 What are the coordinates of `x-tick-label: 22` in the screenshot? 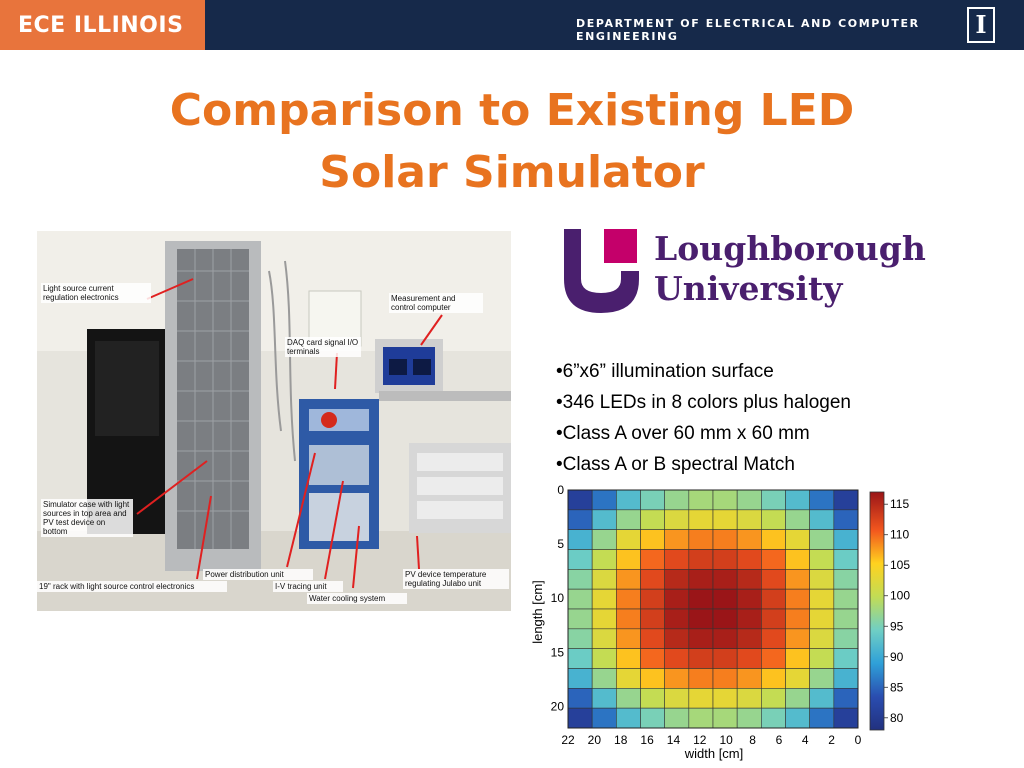 It's located at (568, 740).